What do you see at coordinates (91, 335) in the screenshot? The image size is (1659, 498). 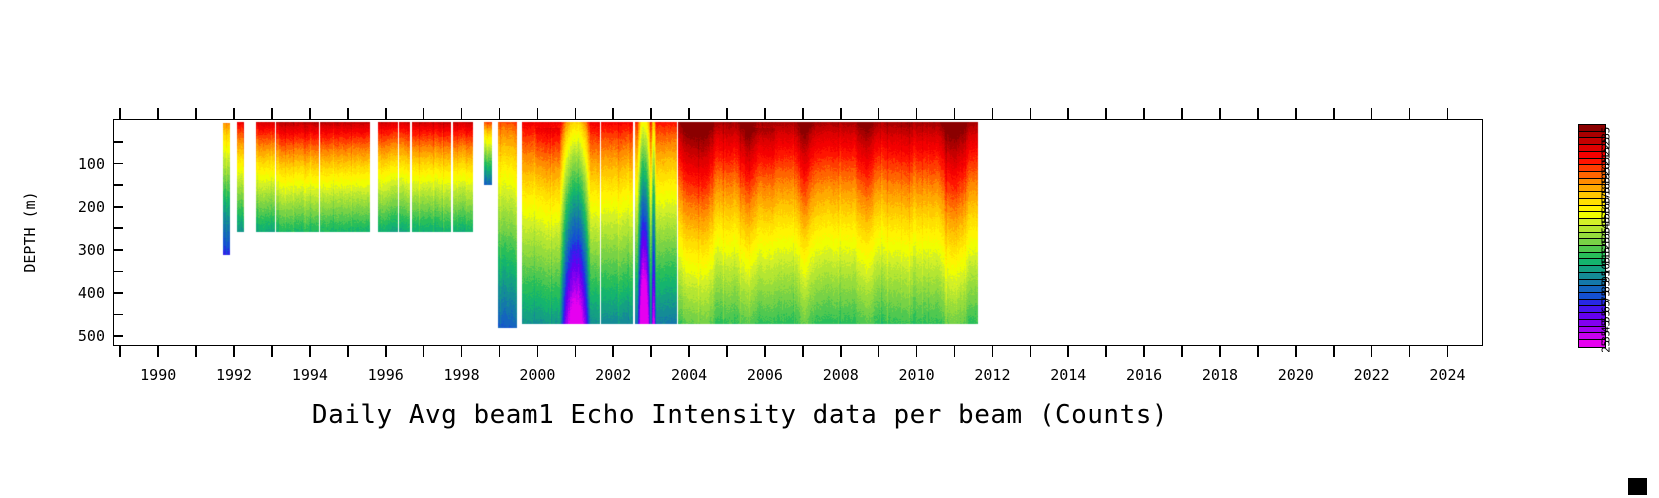 I see `y-axis-tick-label: 500` at bounding box center [91, 335].